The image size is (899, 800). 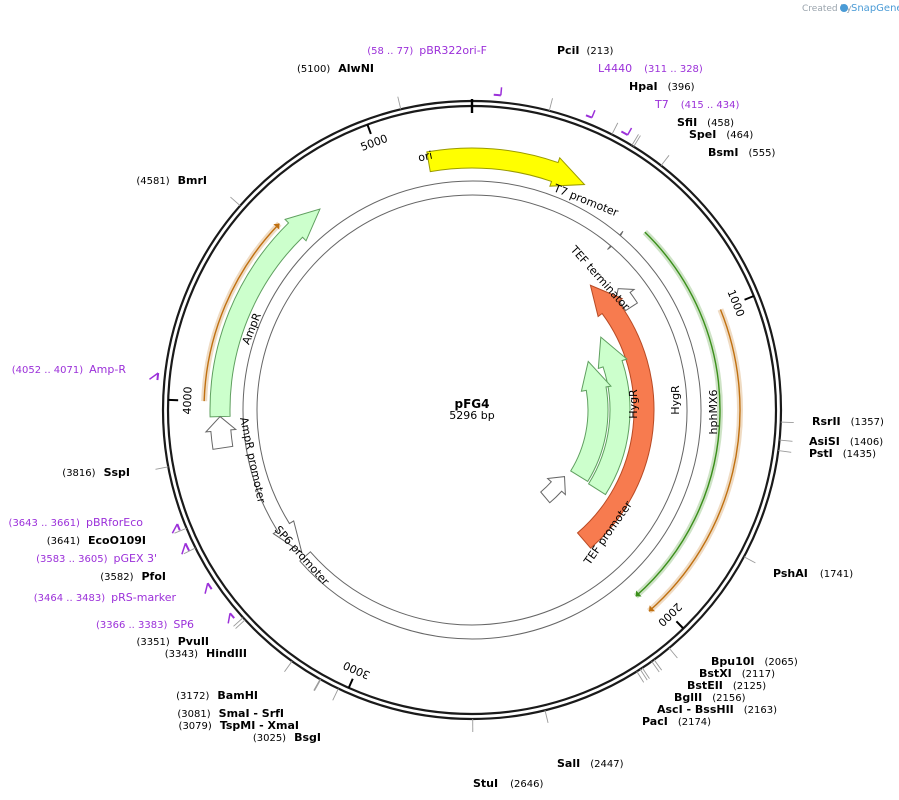 I want to click on label-hygr-inner: HygR, so click(x=633, y=404).